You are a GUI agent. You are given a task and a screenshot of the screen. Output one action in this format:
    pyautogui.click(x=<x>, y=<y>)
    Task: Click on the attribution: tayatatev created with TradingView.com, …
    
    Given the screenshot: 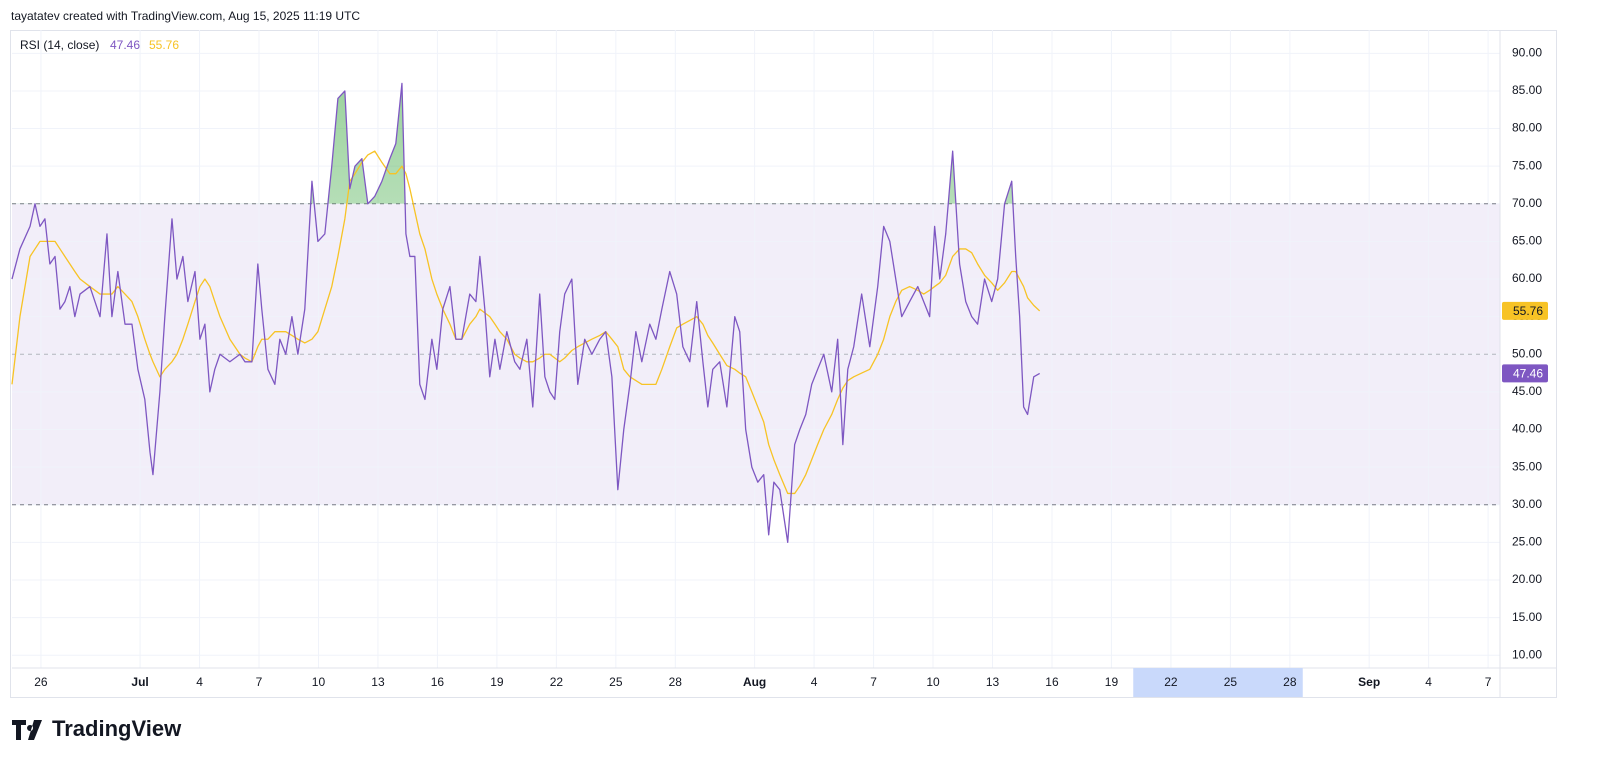 What is the action you would take?
    pyautogui.click(x=185, y=16)
    